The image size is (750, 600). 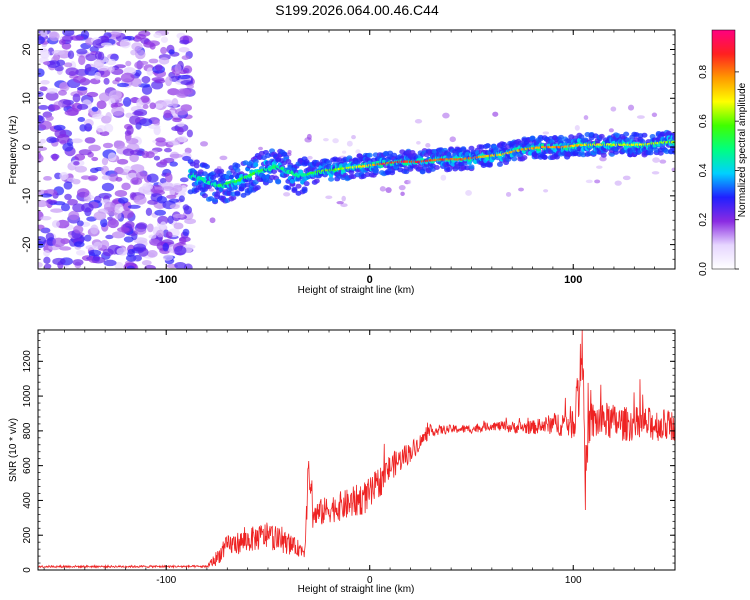 What do you see at coordinates (573, 580) in the screenshot?
I see `snr-xtick-label: 100` at bounding box center [573, 580].